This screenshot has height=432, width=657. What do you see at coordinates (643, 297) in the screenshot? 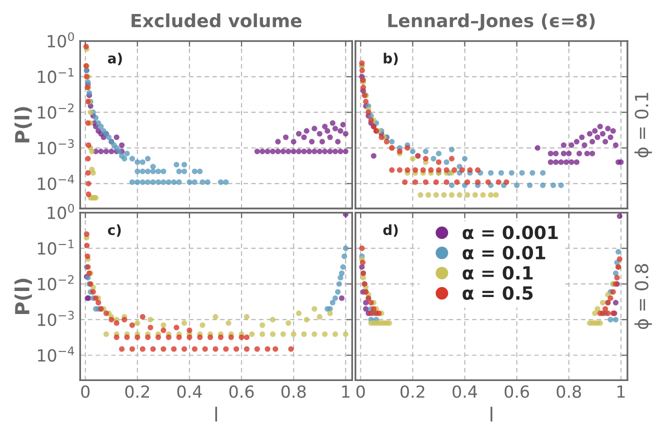
I see `text: ϕ = 0.8` at bounding box center [643, 297].